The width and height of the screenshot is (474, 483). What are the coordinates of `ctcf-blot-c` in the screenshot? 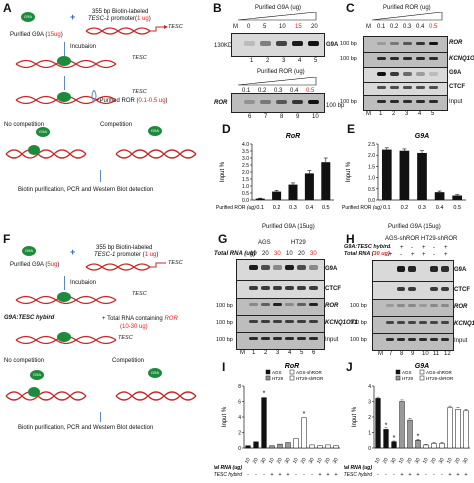 It's located at (405, 89).